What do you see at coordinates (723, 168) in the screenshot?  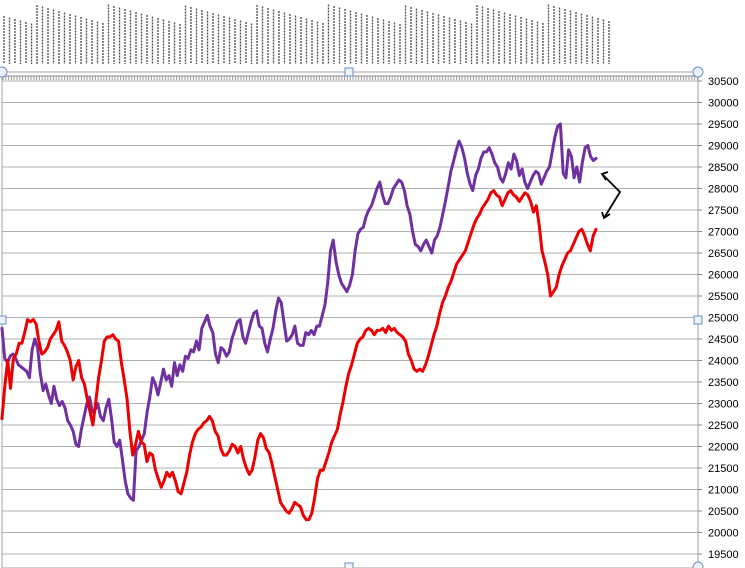 I see `y-tick-label: 28500` at bounding box center [723, 168].